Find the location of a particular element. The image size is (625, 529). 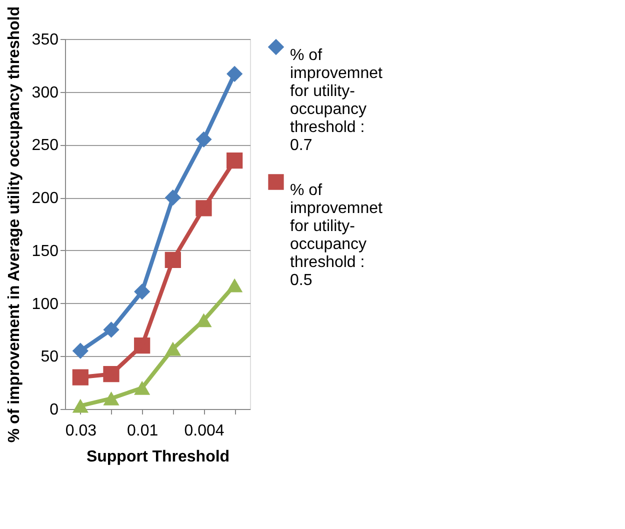

y-axis-title: % of improvement in Average utility occupancy threshold is located at coordinates (14, 224).